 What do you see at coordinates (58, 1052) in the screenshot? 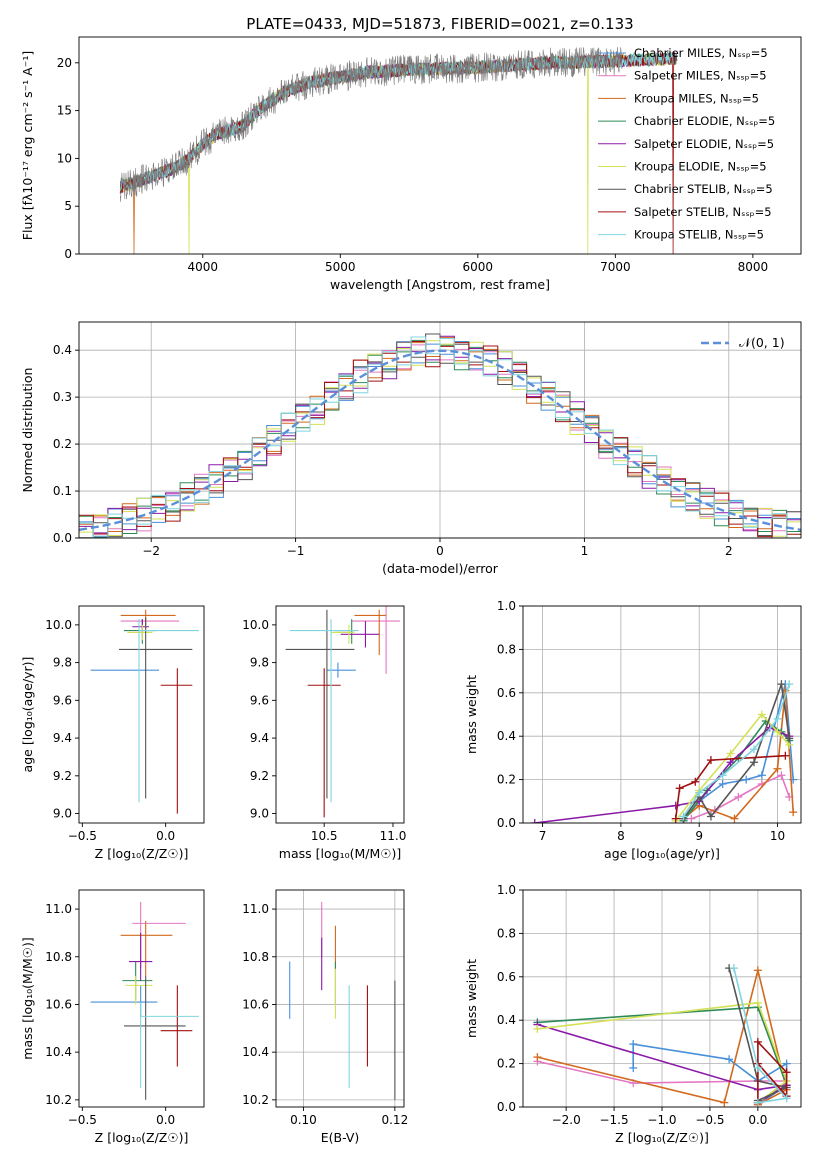
I see `y-tick-label: 10.4` at bounding box center [58, 1052].